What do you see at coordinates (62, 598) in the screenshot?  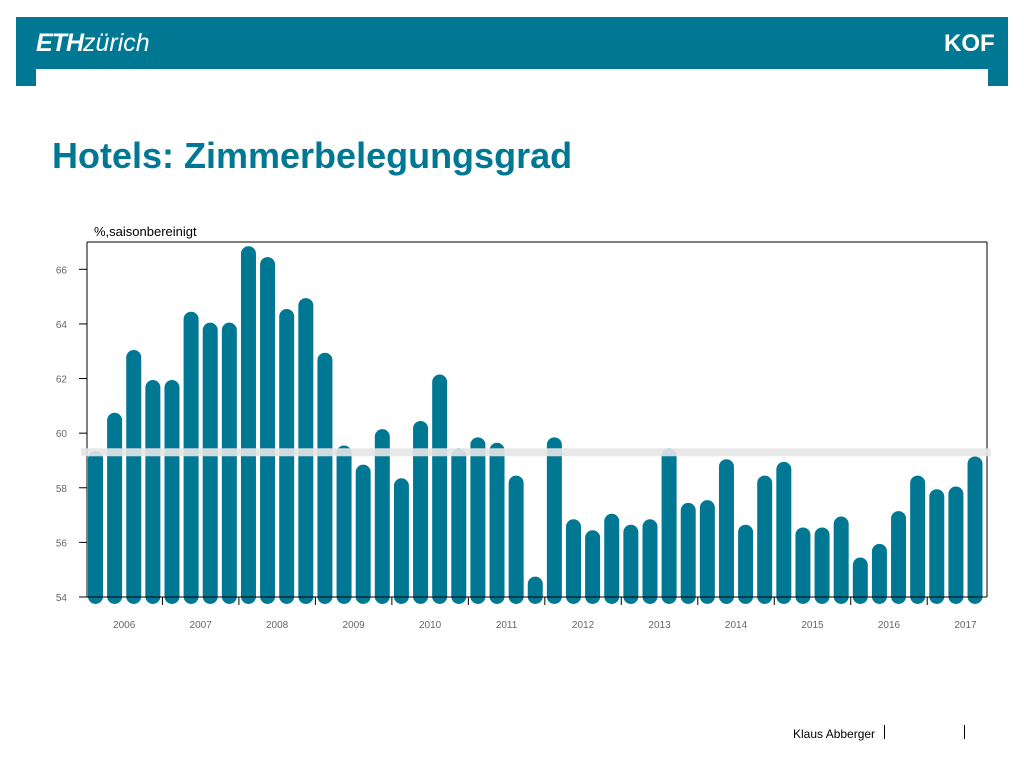 I see `y-tick-label: 54` at bounding box center [62, 598].